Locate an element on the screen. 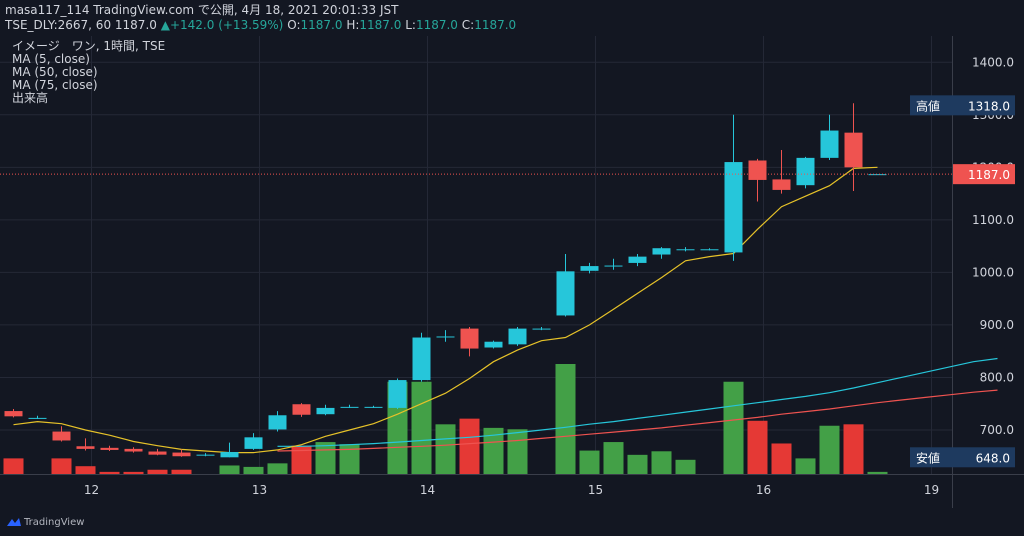 The height and width of the screenshot is (536, 1024). close-label: C: is located at coordinates (468, 25).